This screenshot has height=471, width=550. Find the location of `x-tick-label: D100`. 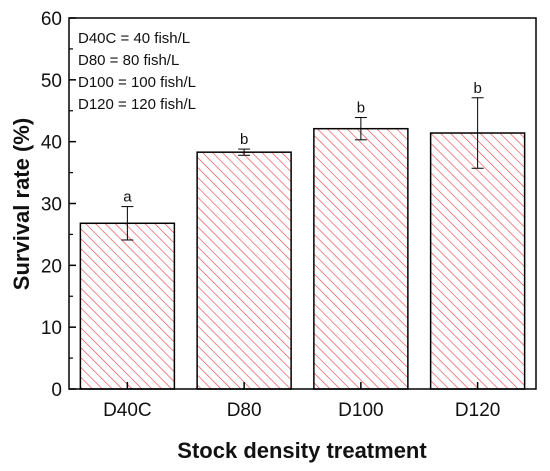

x-tick-label: D100 is located at coordinates (360, 410).